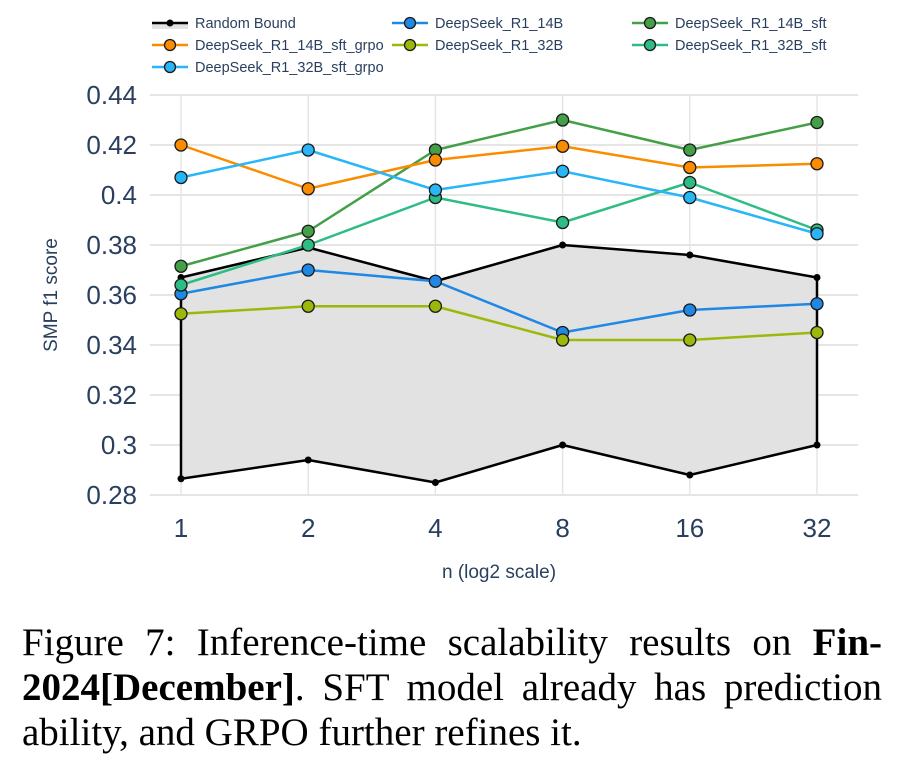  Describe the element at coordinates (435, 528) in the screenshot. I see `x-tick-label: 4` at that location.